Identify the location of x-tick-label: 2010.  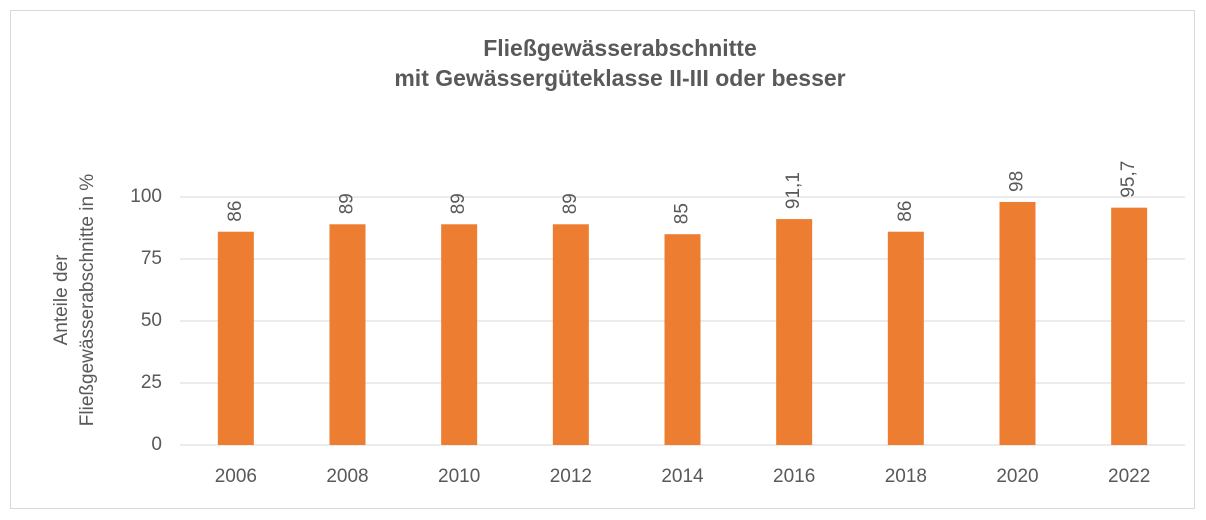
(459, 476).